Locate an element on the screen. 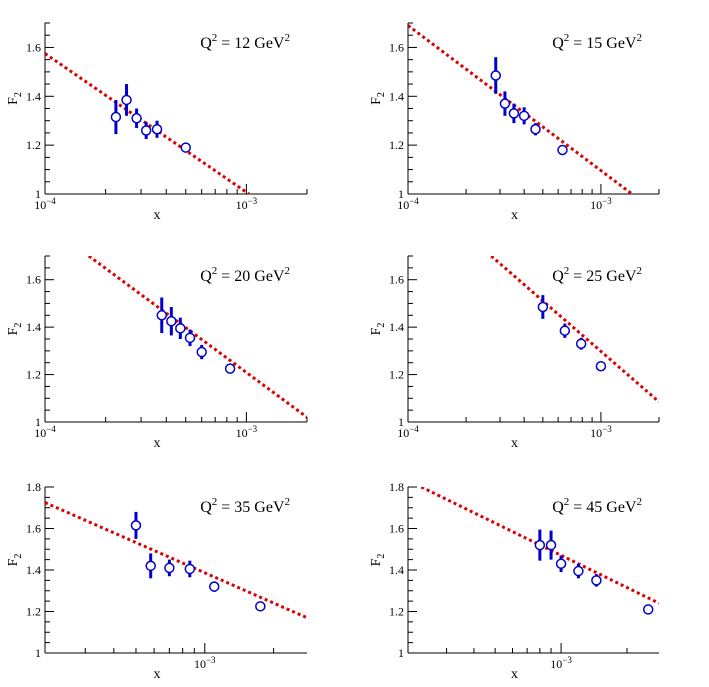  panel-label: Q2 = 35 GeV2 is located at coordinates (245, 506).